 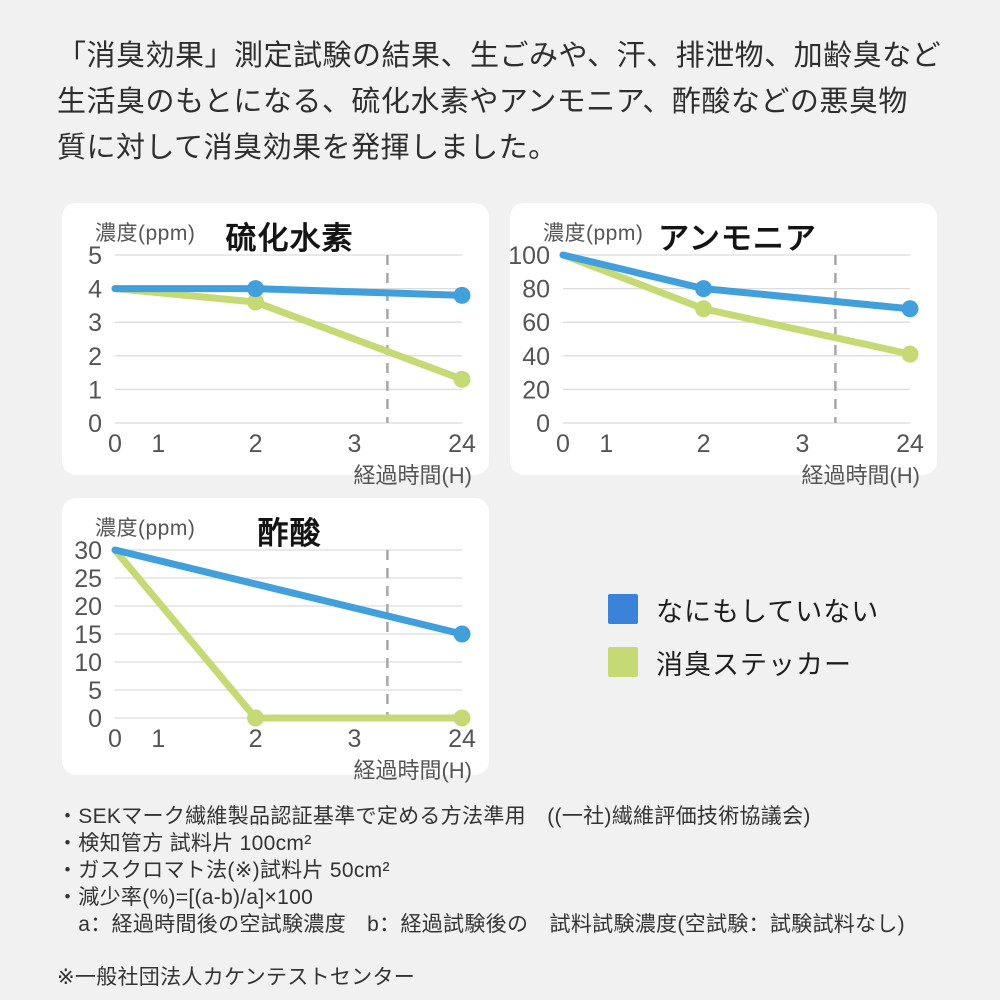 What do you see at coordinates (88, 579) in the screenshot?
I see `y-tick-label: 25` at bounding box center [88, 579].